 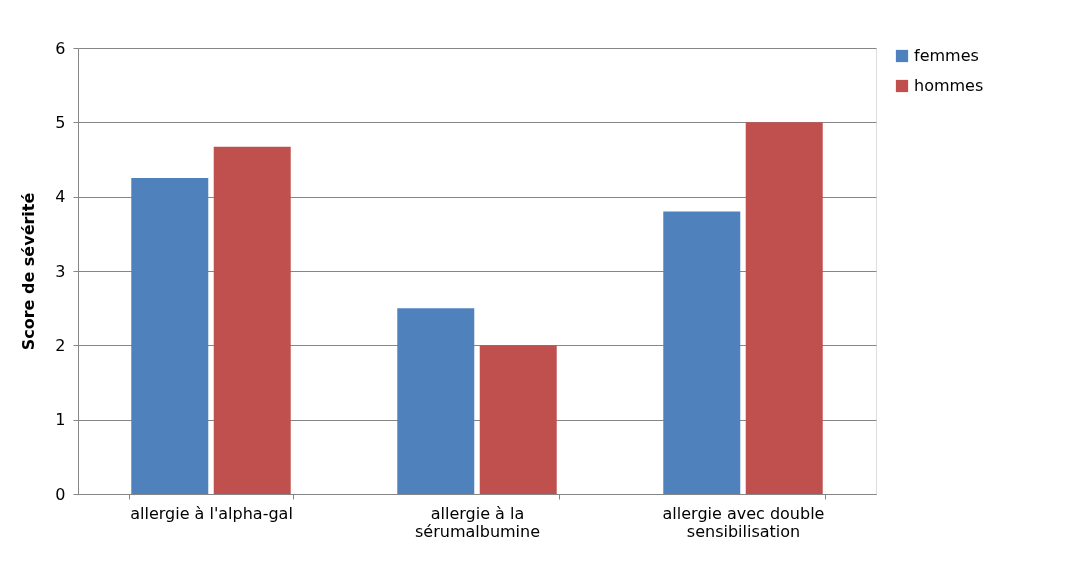 What do you see at coordinates (949, 85) in the screenshot?
I see `legend-label: hommes` at bounding box center [949, 85].